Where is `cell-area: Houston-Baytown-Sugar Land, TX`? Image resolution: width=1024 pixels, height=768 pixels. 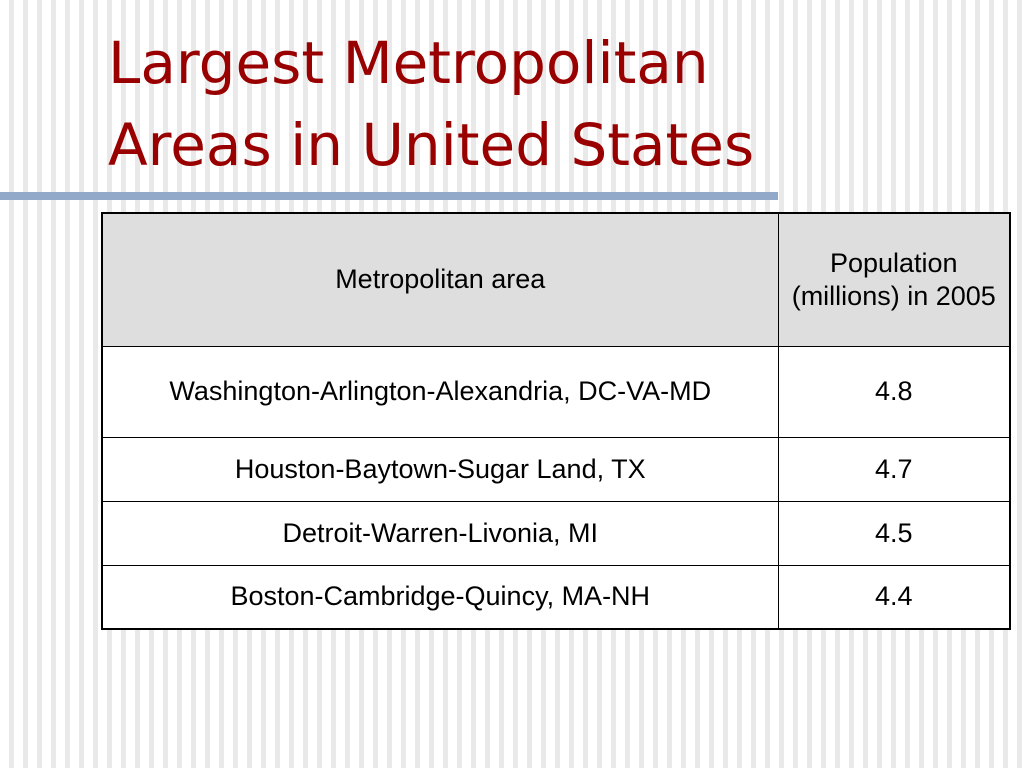
cell-area: Houston-Baytown-Sugar Land, TX is located at coordinates (440, 469).